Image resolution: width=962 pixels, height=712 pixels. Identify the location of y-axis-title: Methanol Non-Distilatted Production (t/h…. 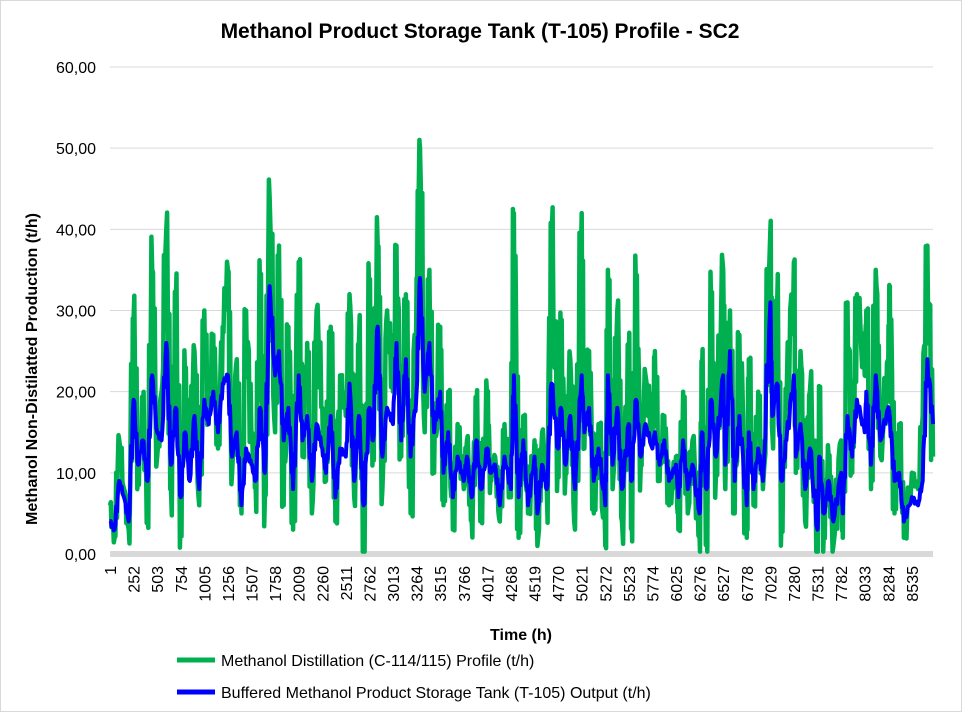
(32, 369).